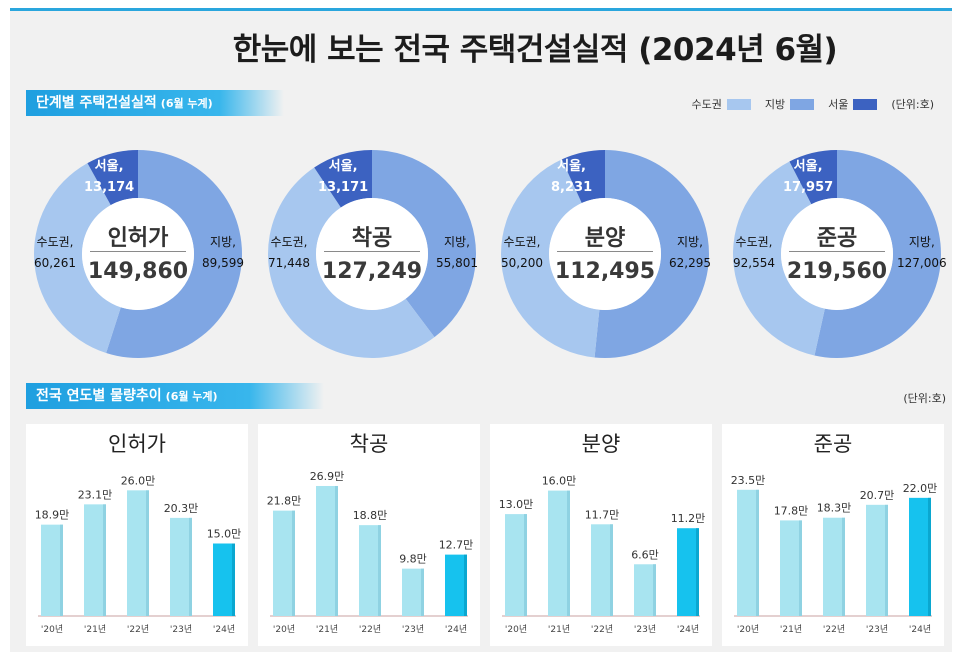  What do you see at coordinates (754, 253) in the screenshot?
I see `donut-label-capital: 수도권, 92,554` at bounding box center [754, 253].